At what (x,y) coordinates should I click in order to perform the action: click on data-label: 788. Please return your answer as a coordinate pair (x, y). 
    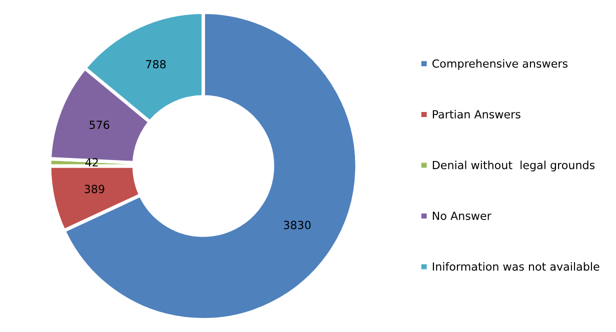
    Looking at the image, I should click on (156, 64).